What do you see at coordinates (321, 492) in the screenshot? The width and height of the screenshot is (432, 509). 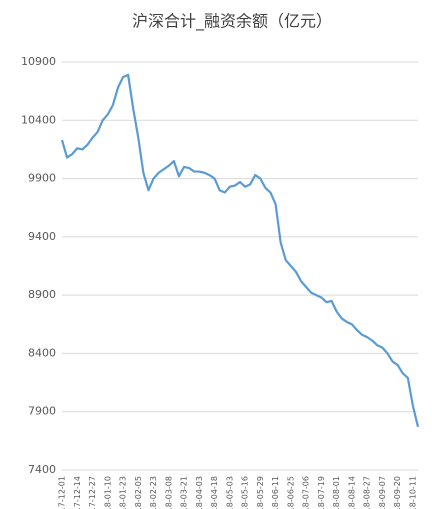 I see `x-tick-label: 2018-07-19` at bounding box center [321, 492].